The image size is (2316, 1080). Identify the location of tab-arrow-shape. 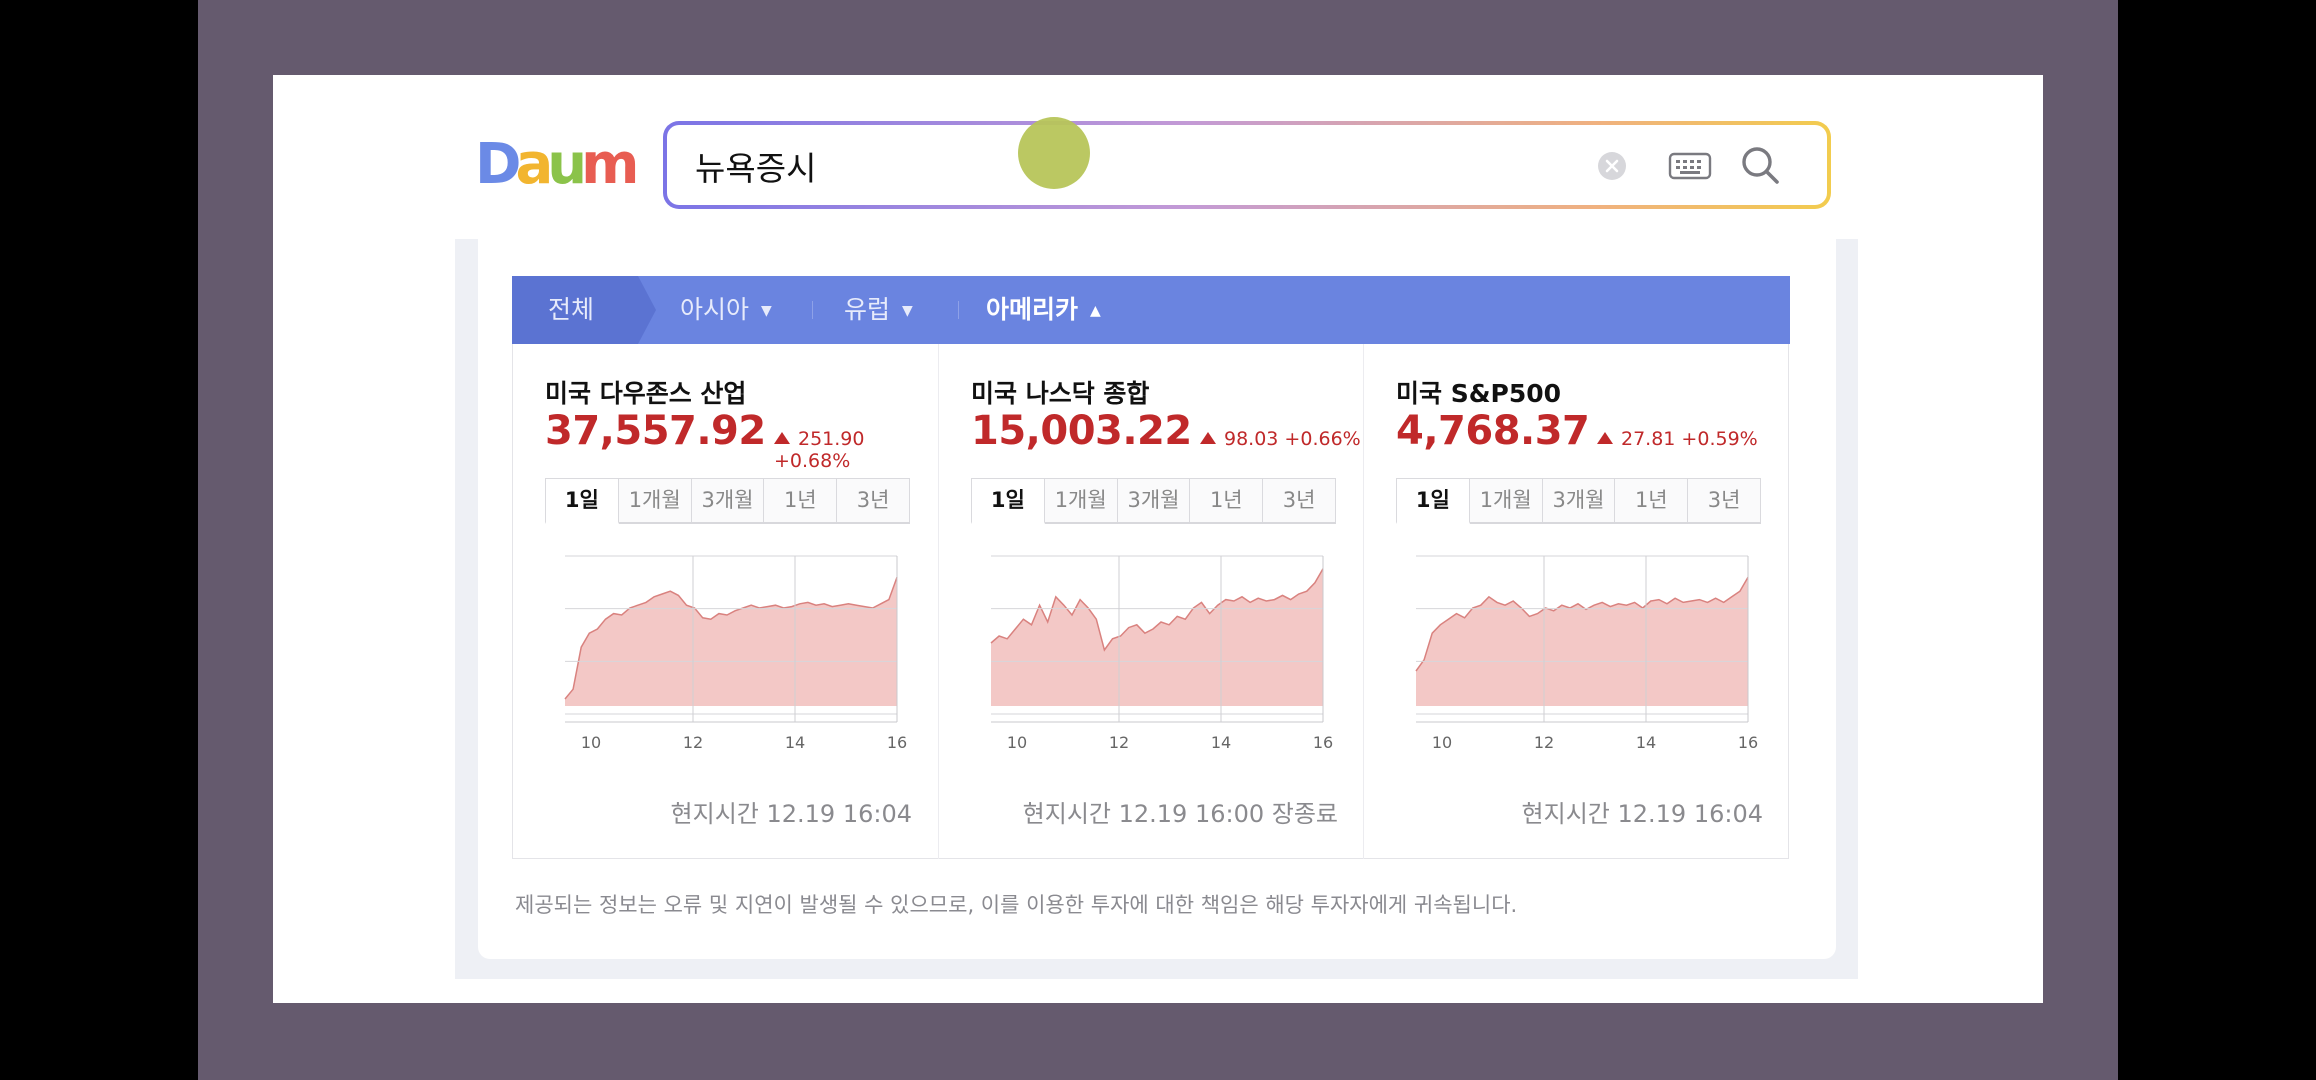
(647, 310).